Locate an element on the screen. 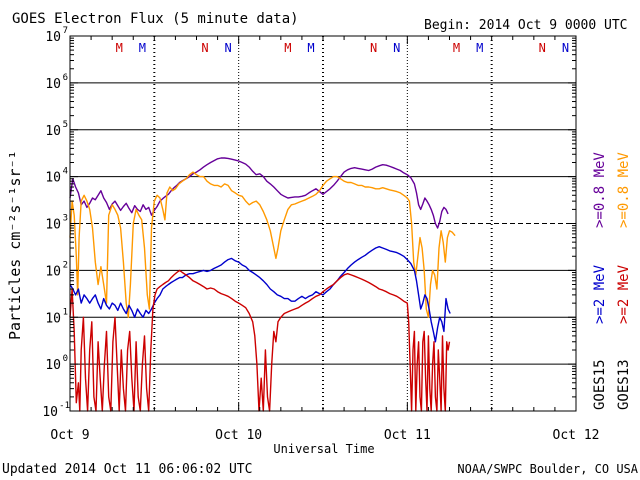 The width and height of the screenshot is (640, 480). begin-time-label: Begin: 2014 Oct 9 0000 UTC is located at coordinates (526, 25).